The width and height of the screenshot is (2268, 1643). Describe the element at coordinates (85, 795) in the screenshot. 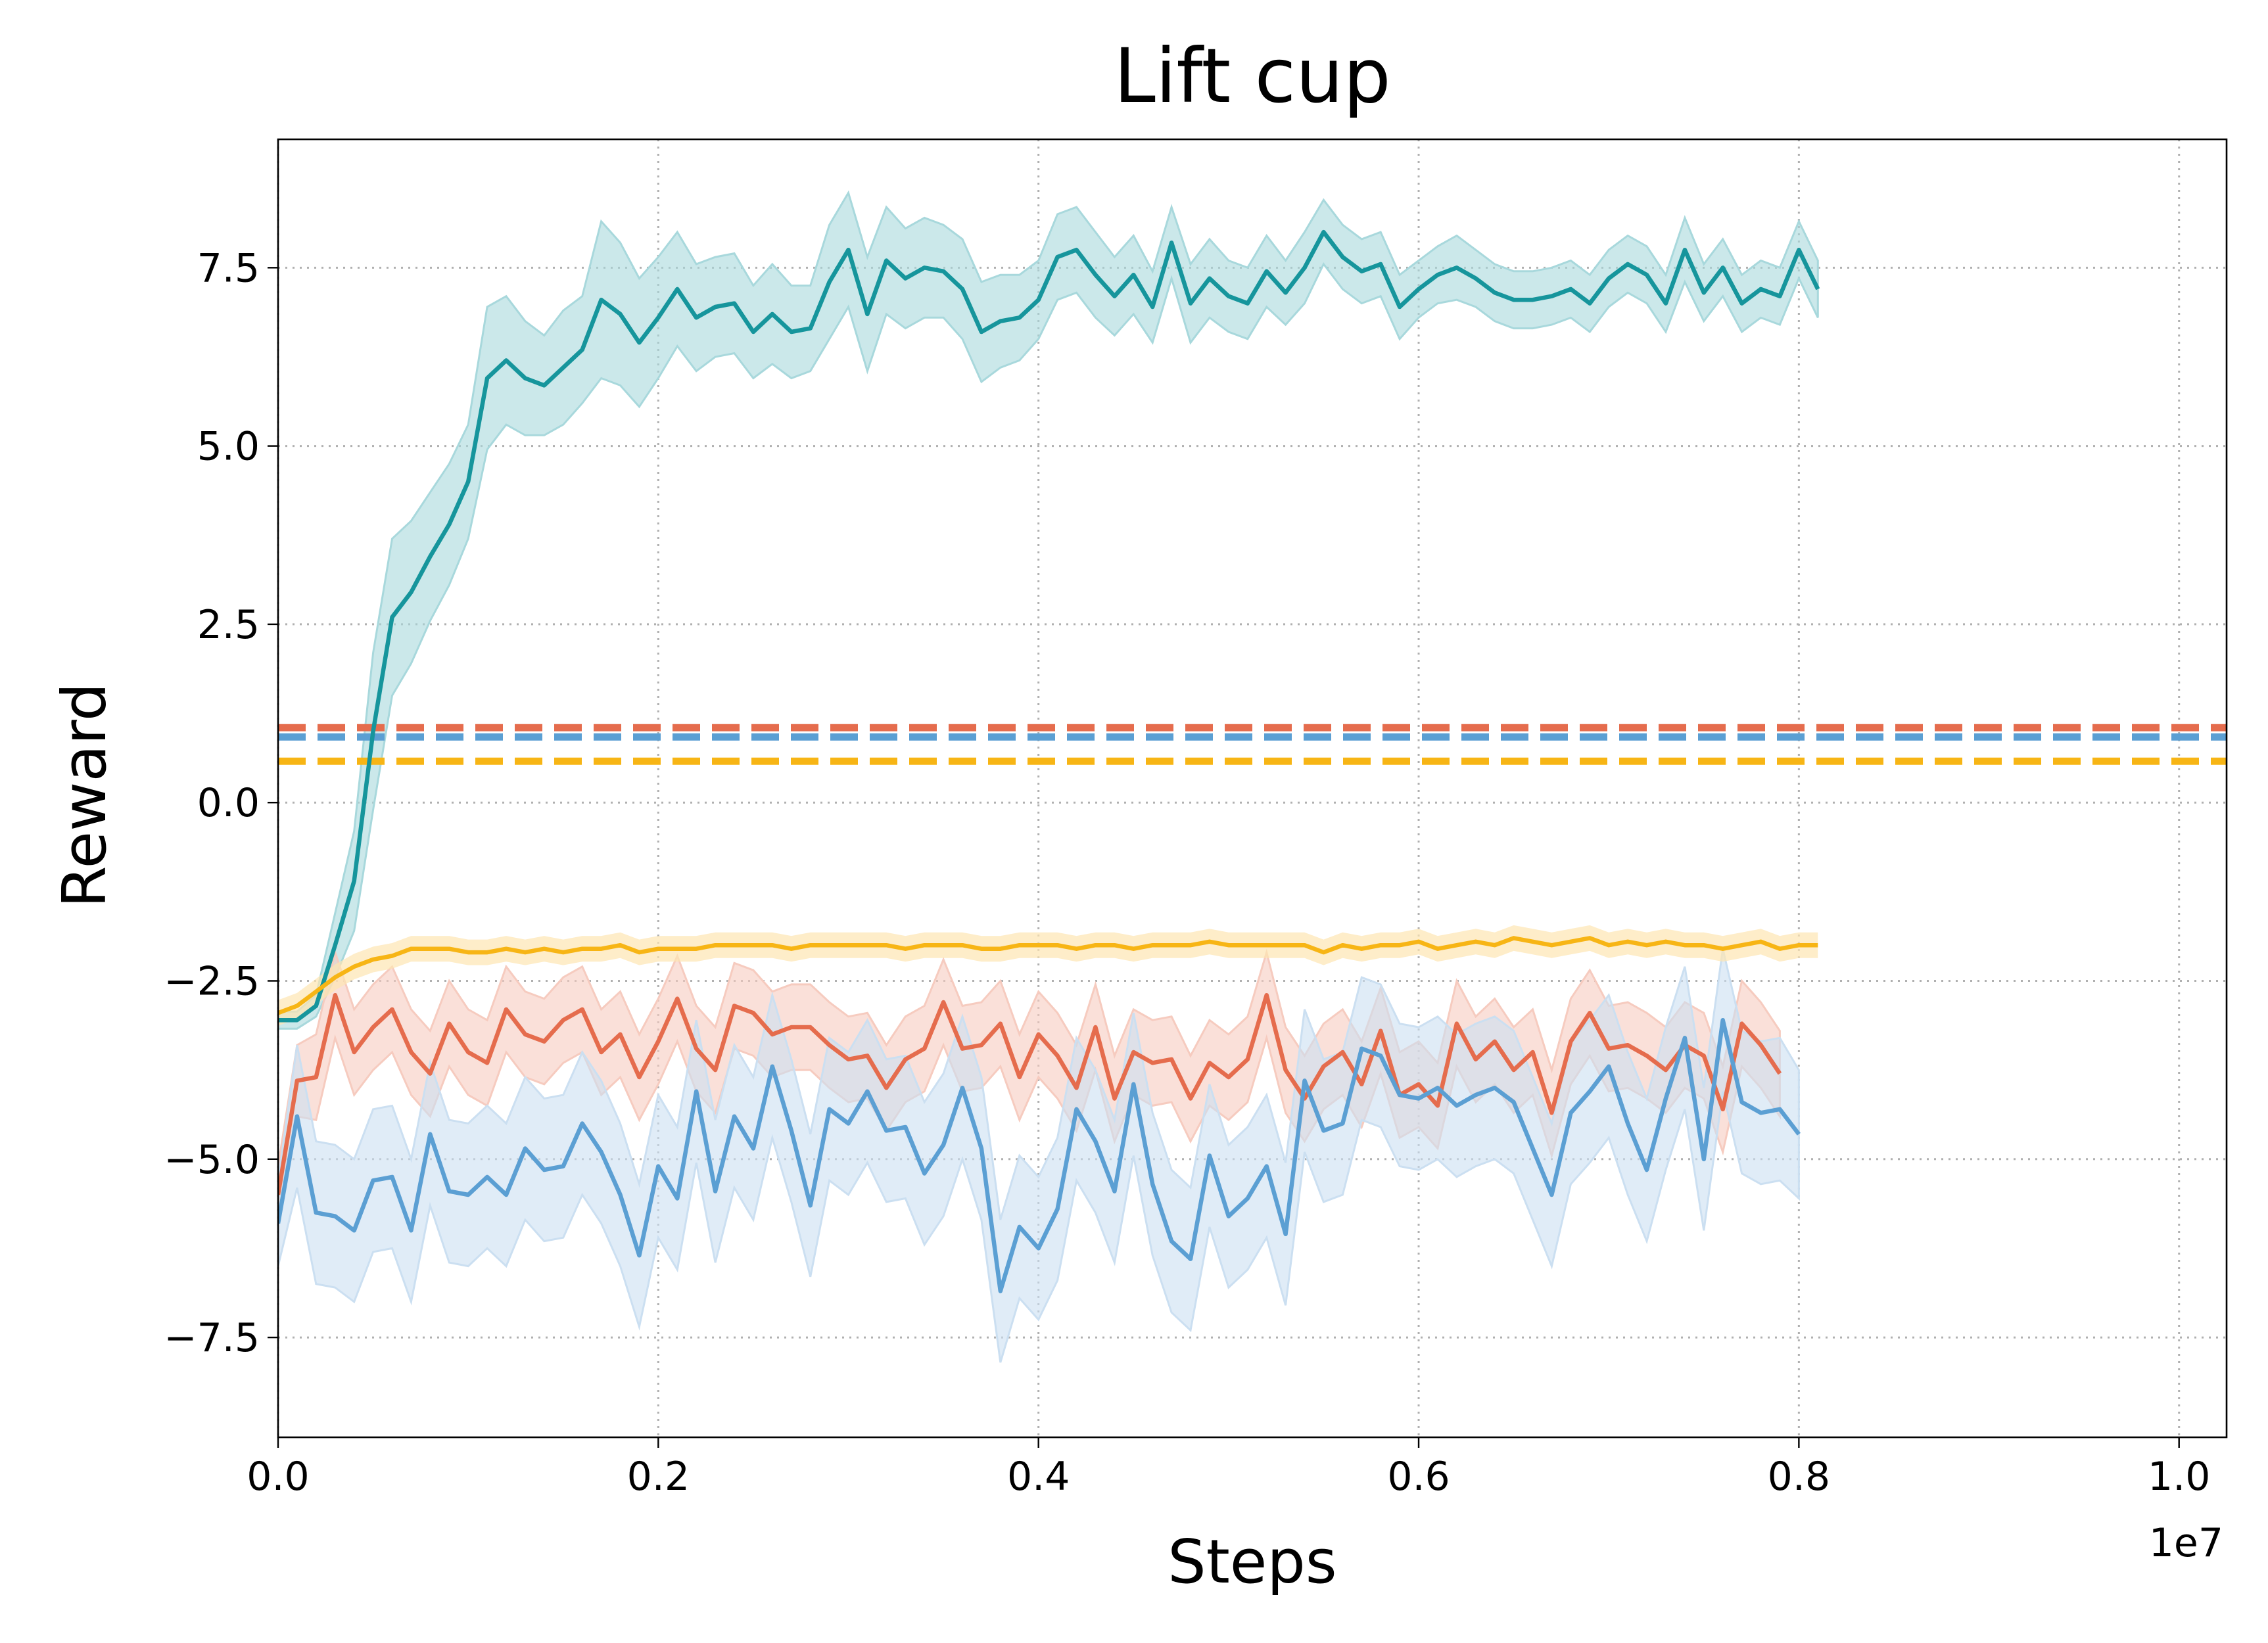

I see `y-axis-label: Reward` at that location.